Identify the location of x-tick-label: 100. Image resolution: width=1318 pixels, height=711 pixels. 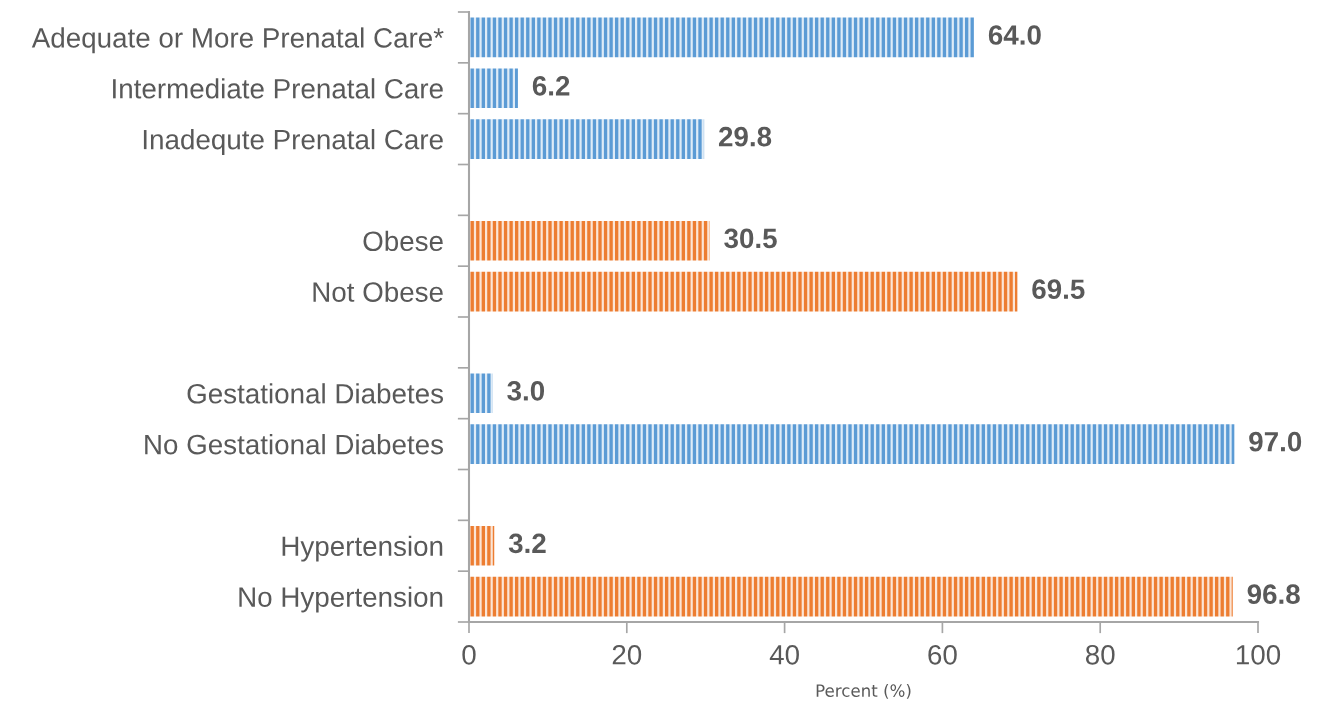
(1258, 654).